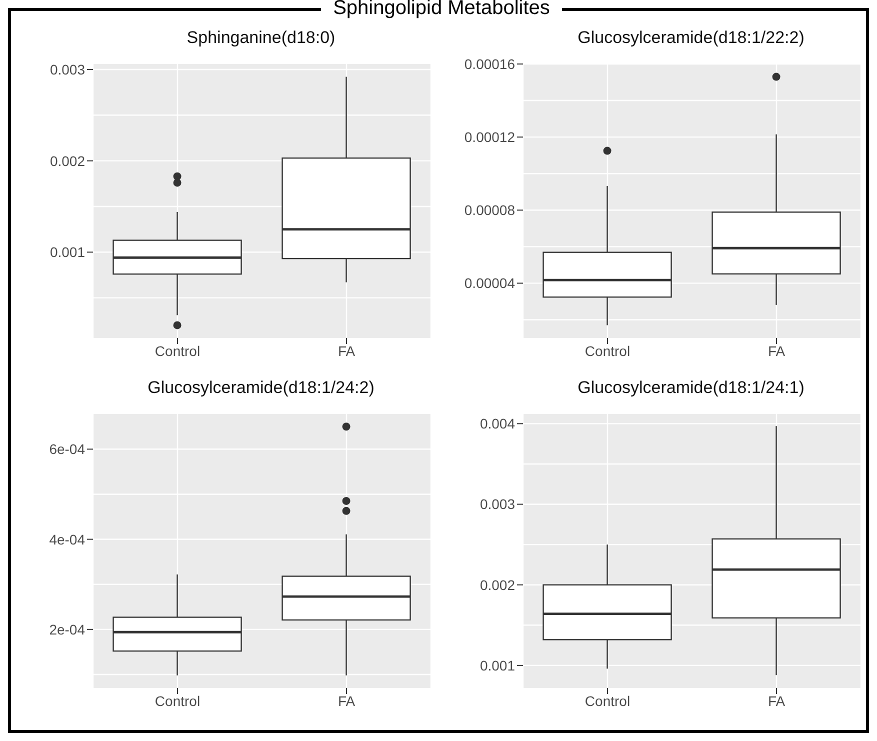  What do you see at coordinates (490, 64) in the screenshot?
I see `y-tick-label: 0.00016` at bounding box center [490, 64].